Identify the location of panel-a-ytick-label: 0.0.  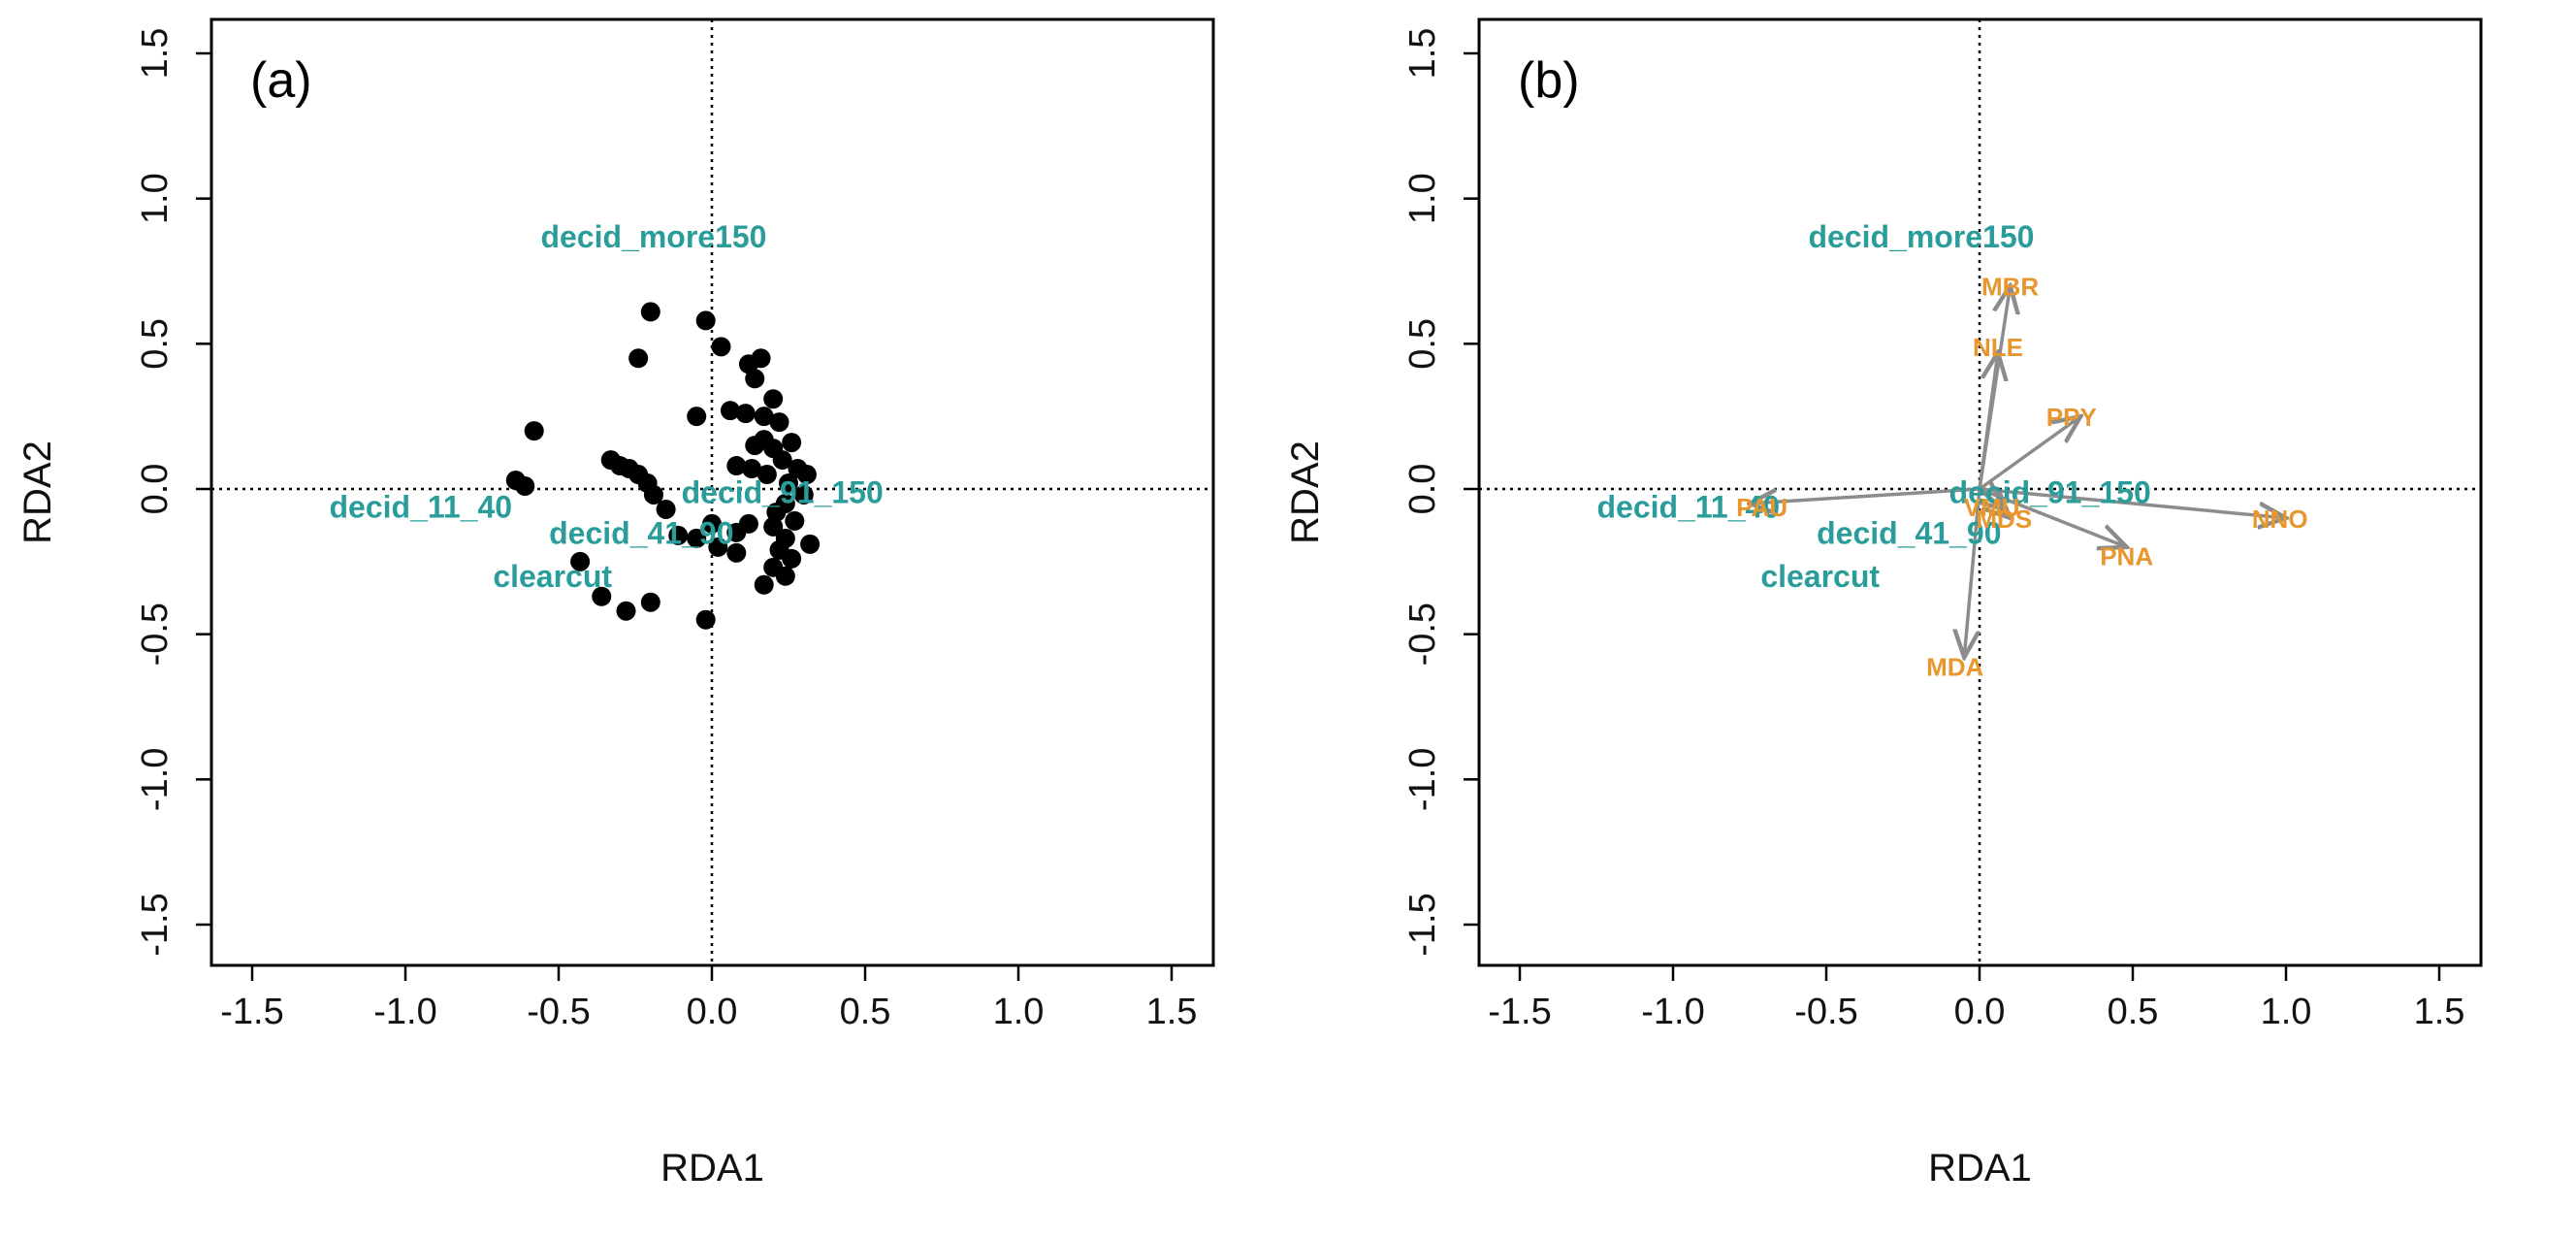
(155, 490).